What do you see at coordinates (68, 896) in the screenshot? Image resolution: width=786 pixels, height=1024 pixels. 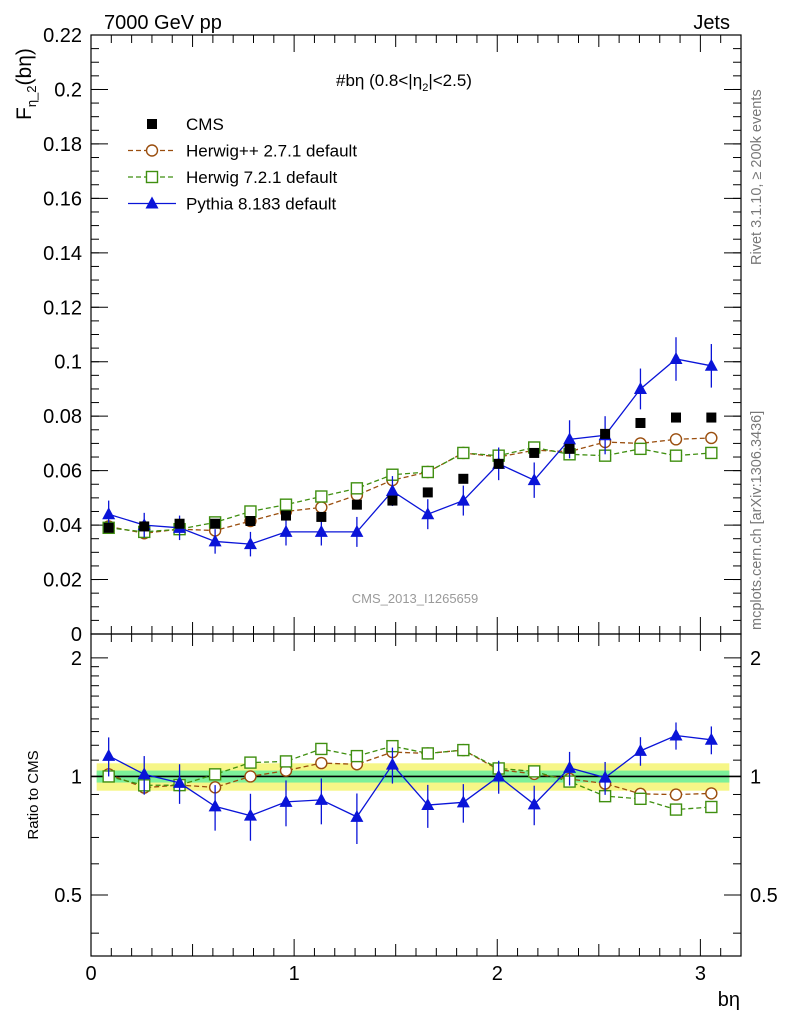 I see `ratio-tick-label: 0.5` at bounding box center [68, 896].